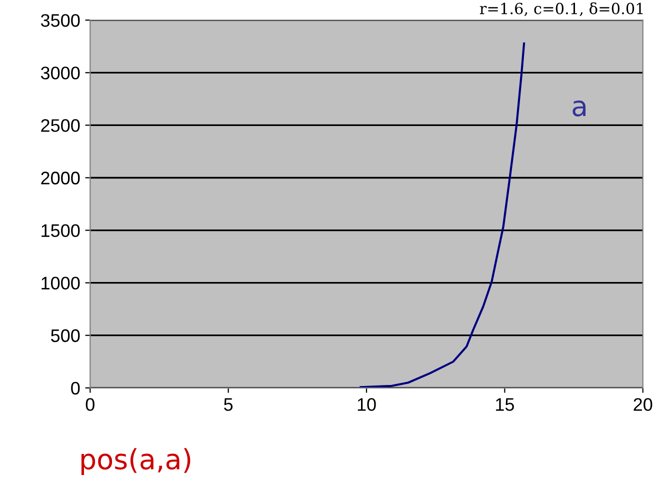  Describe the element at coordinates (60, 125) in the screenshot. I see `y-tick-label: 2500` at that location.